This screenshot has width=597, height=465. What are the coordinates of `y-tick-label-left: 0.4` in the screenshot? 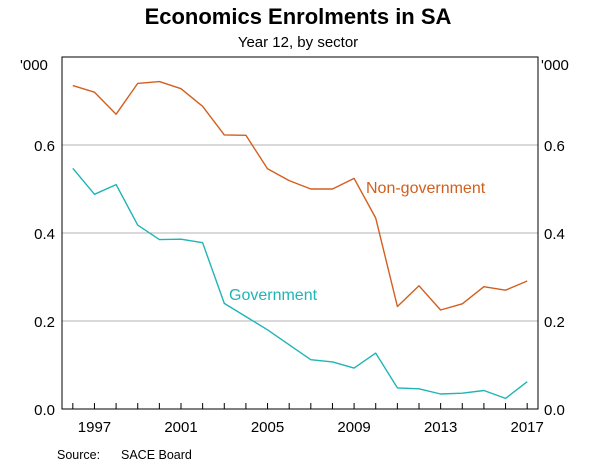 It's located at (44, 234).